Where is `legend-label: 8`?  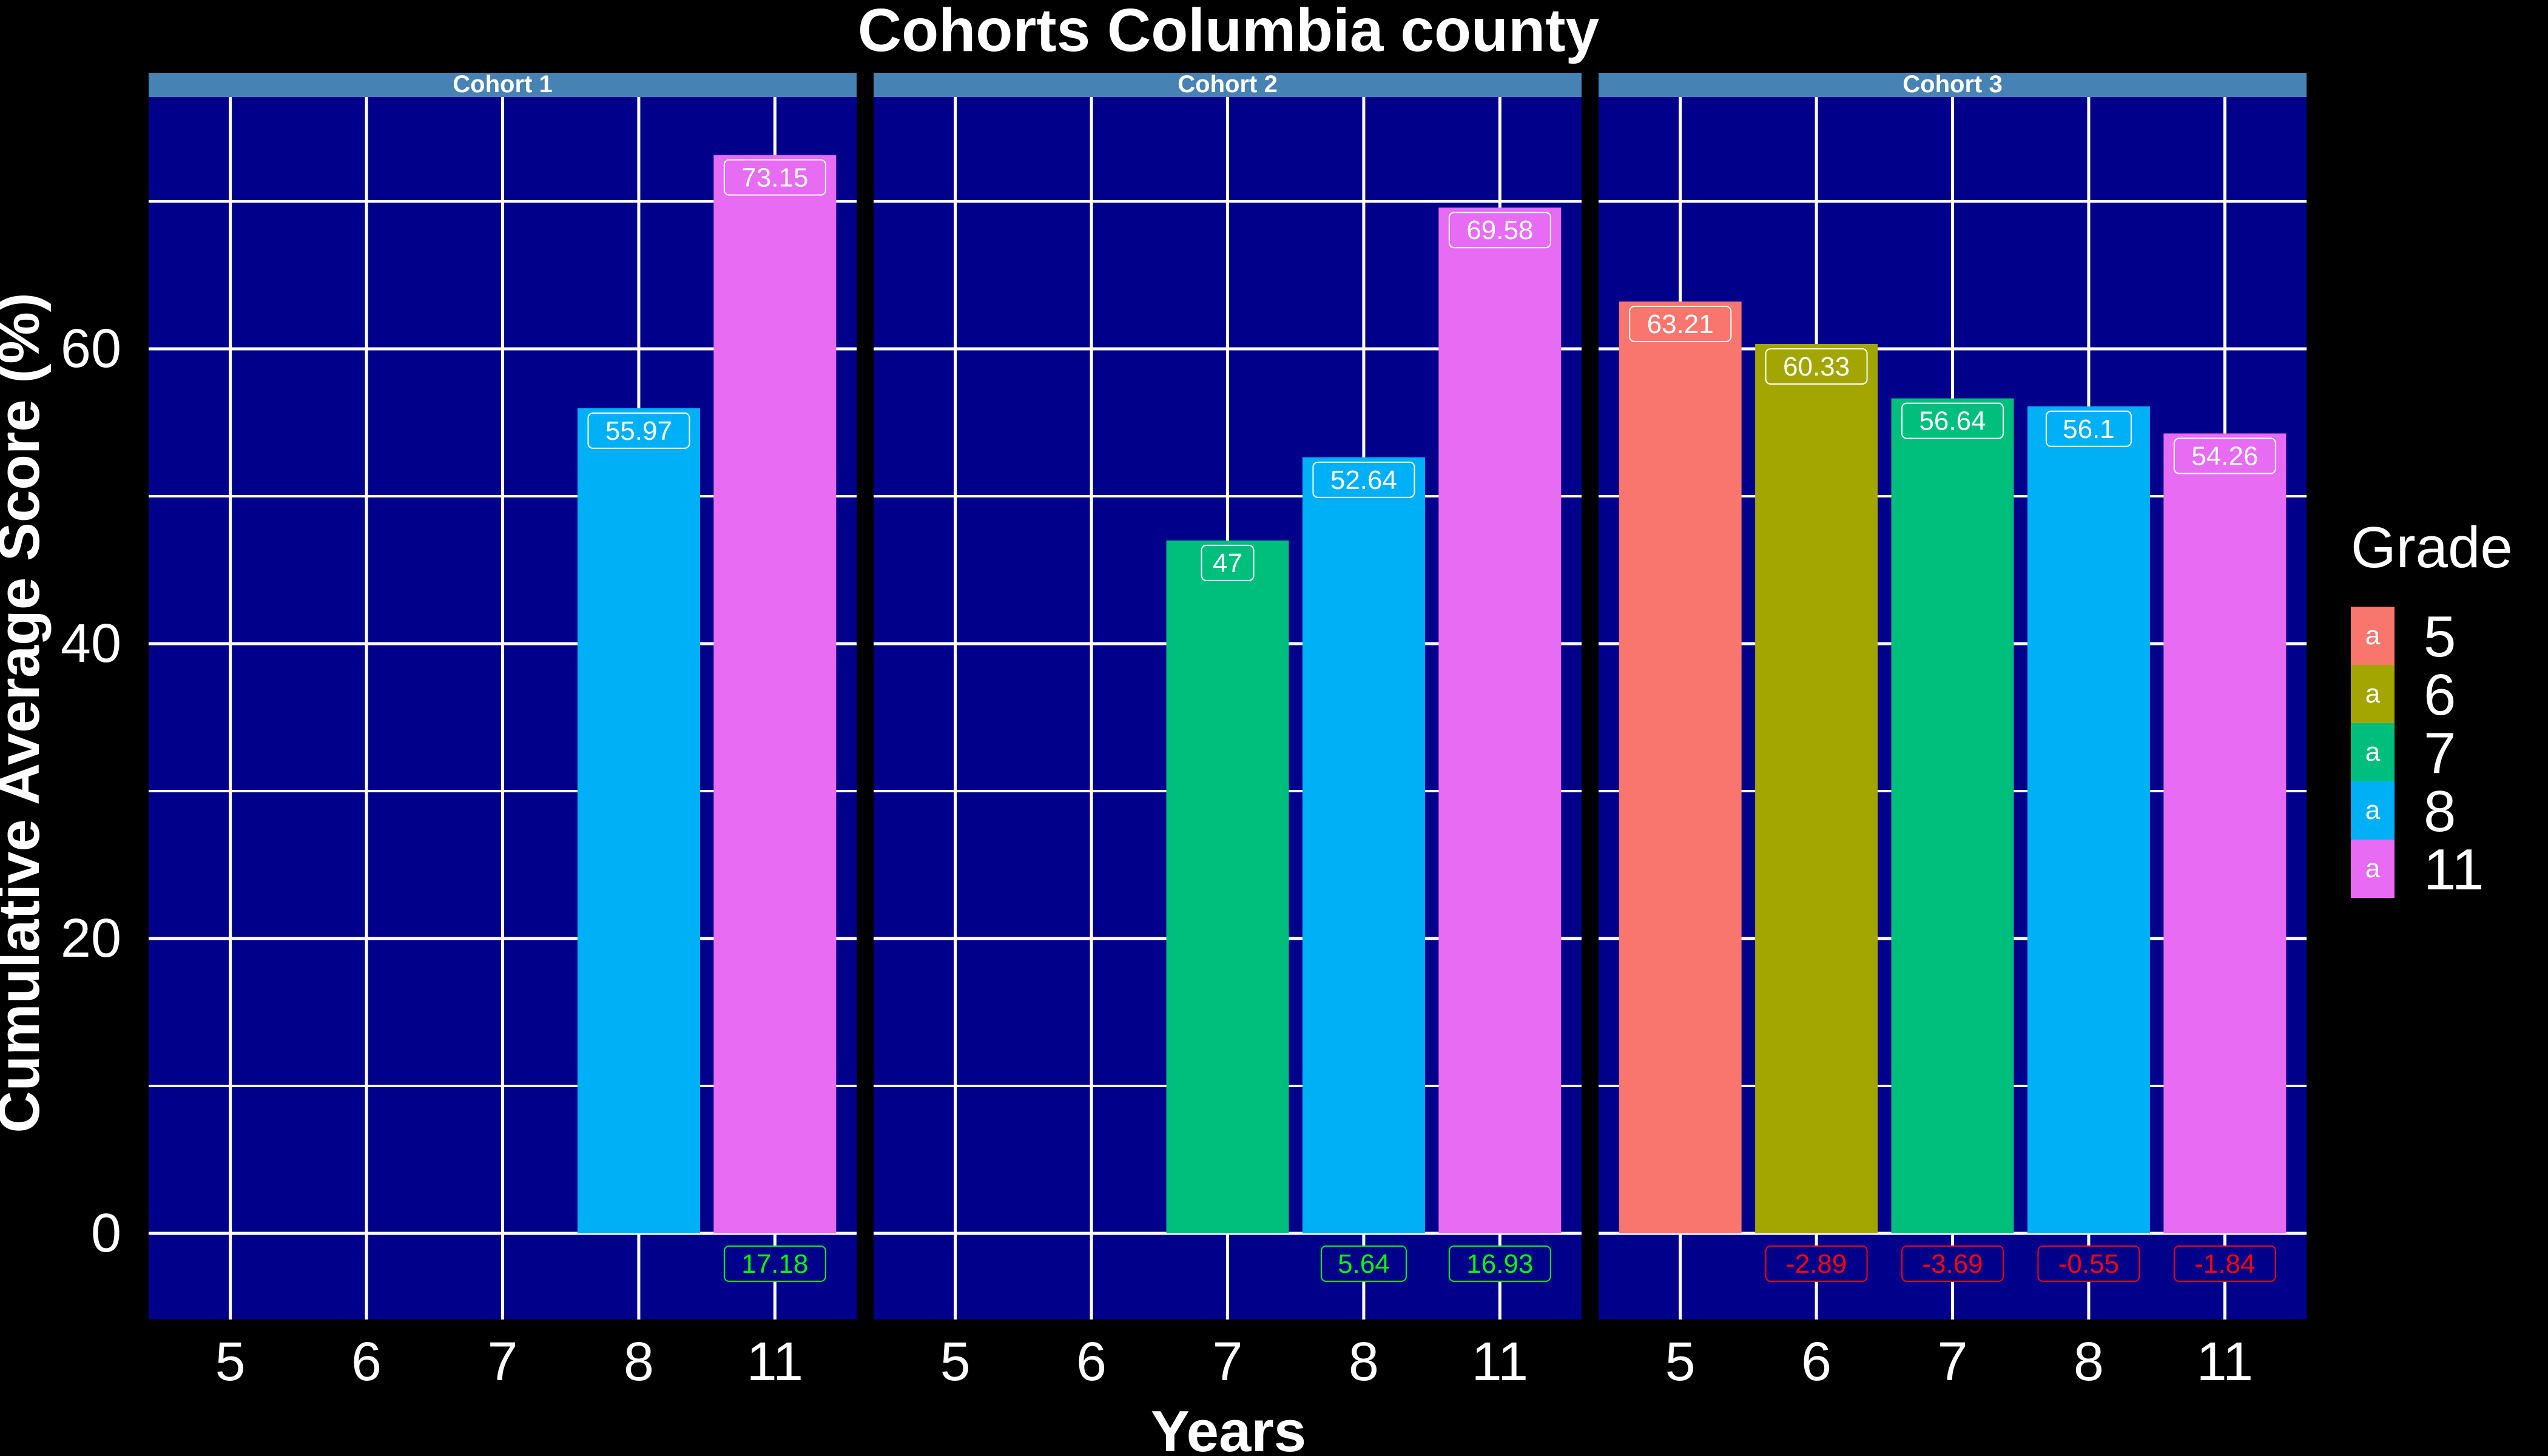 legend-label: 8 is located at coordinates (2440, 811).